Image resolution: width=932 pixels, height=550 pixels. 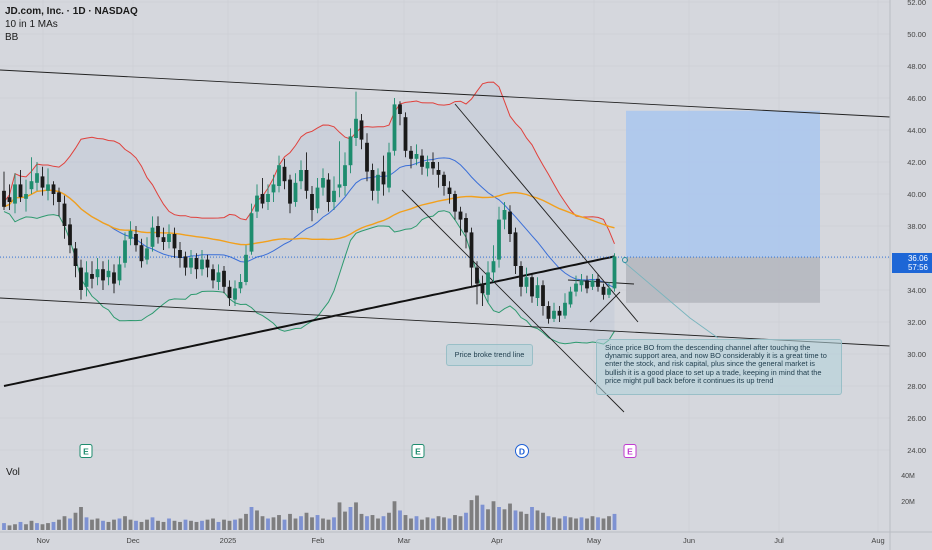 I want to click on y-tick-label: 40.00, so click(x=916, y=194).